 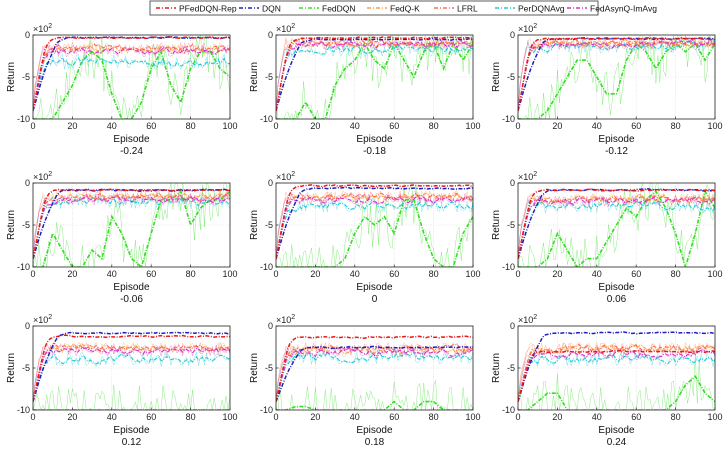 What do you see at coordinates (375, 299) in the screenshot?
I see `panel-subtitle: 0` at bounding box center [375, 299].